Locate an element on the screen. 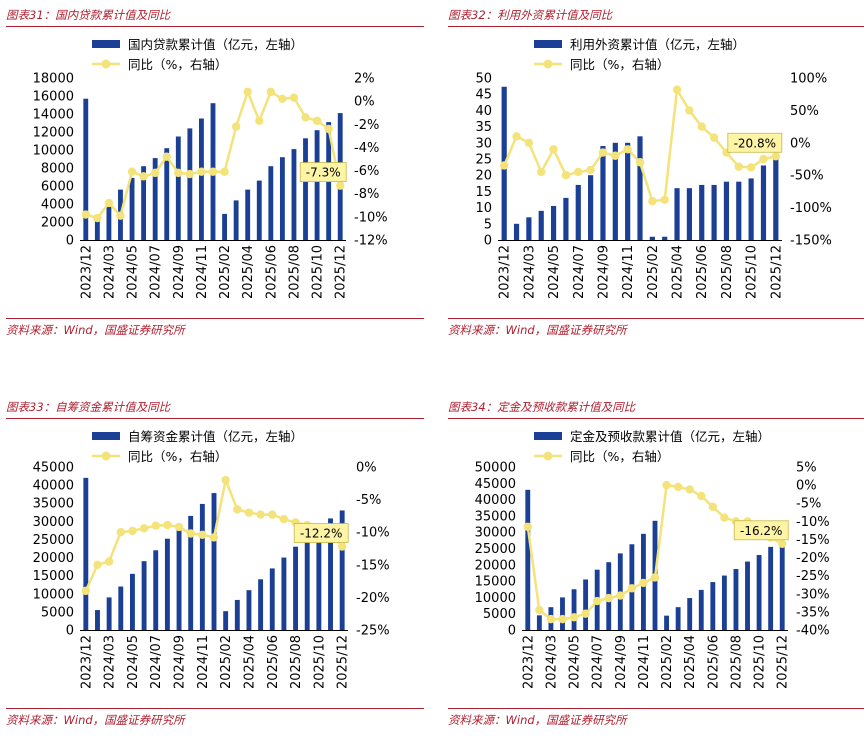  x-tick-label: 2025/06 is located at coordinates (271, 272).